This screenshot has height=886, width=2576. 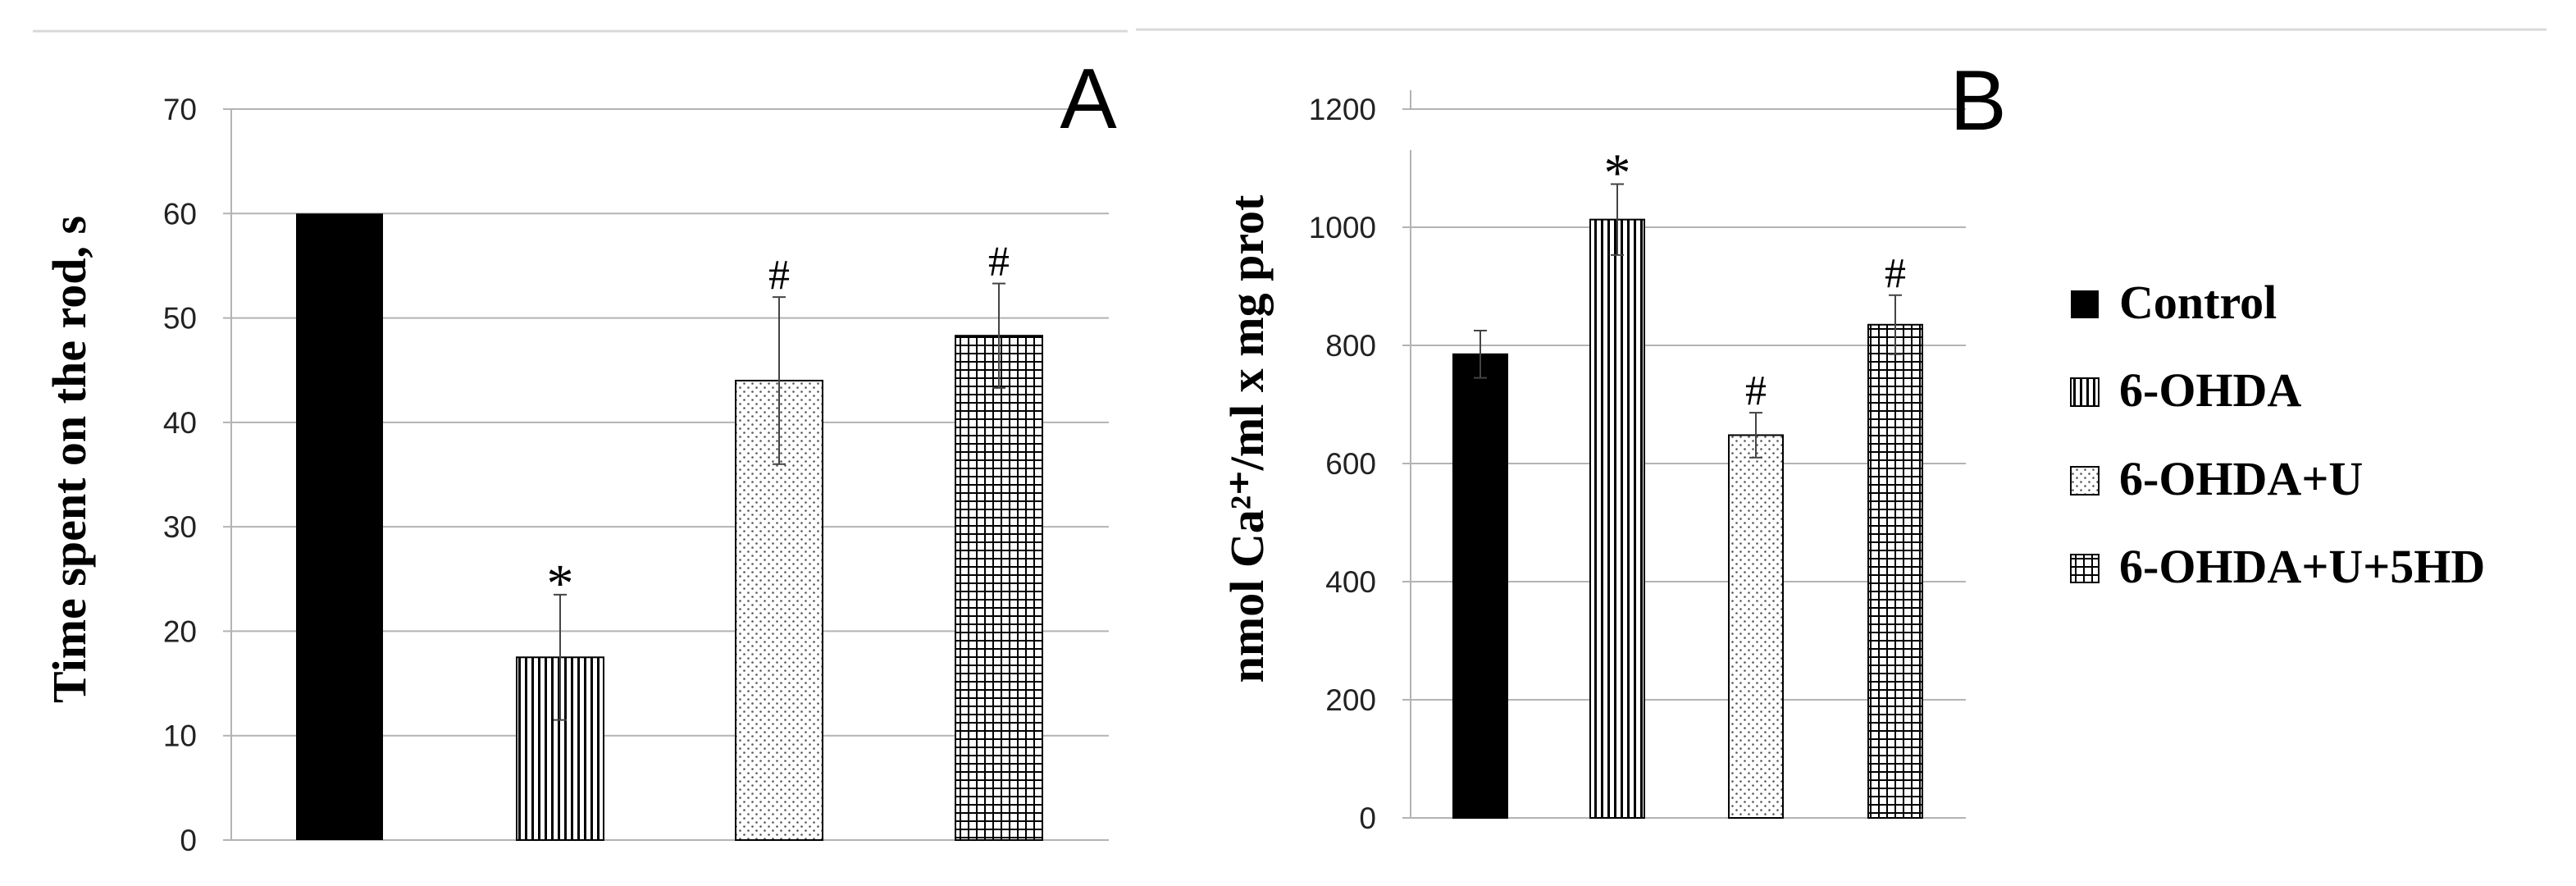 I want to click on panel-a-significance-mark-6-ohda: *, so click(x=560, y=584).